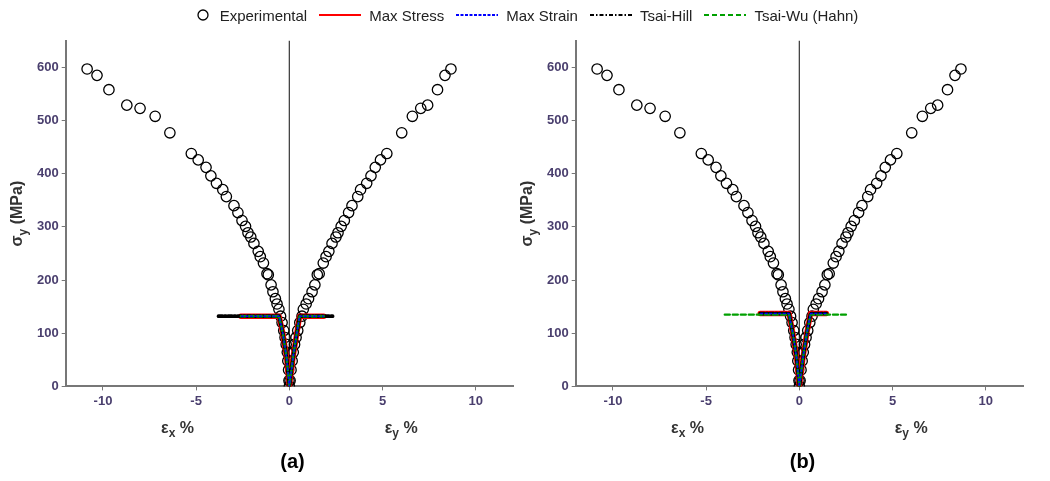  Describe the element at coordinates (666, 15) in the screenshot. I see `legend-label: Tsai-Hill` at that location.